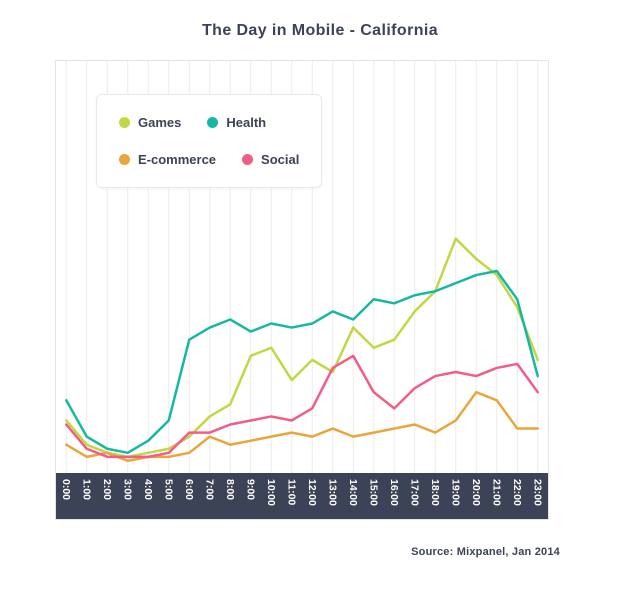  What do you see at coordinates (517, 492) in the screenshot?
I see `svg-text: 22:00` at bounding box center [517, 492].